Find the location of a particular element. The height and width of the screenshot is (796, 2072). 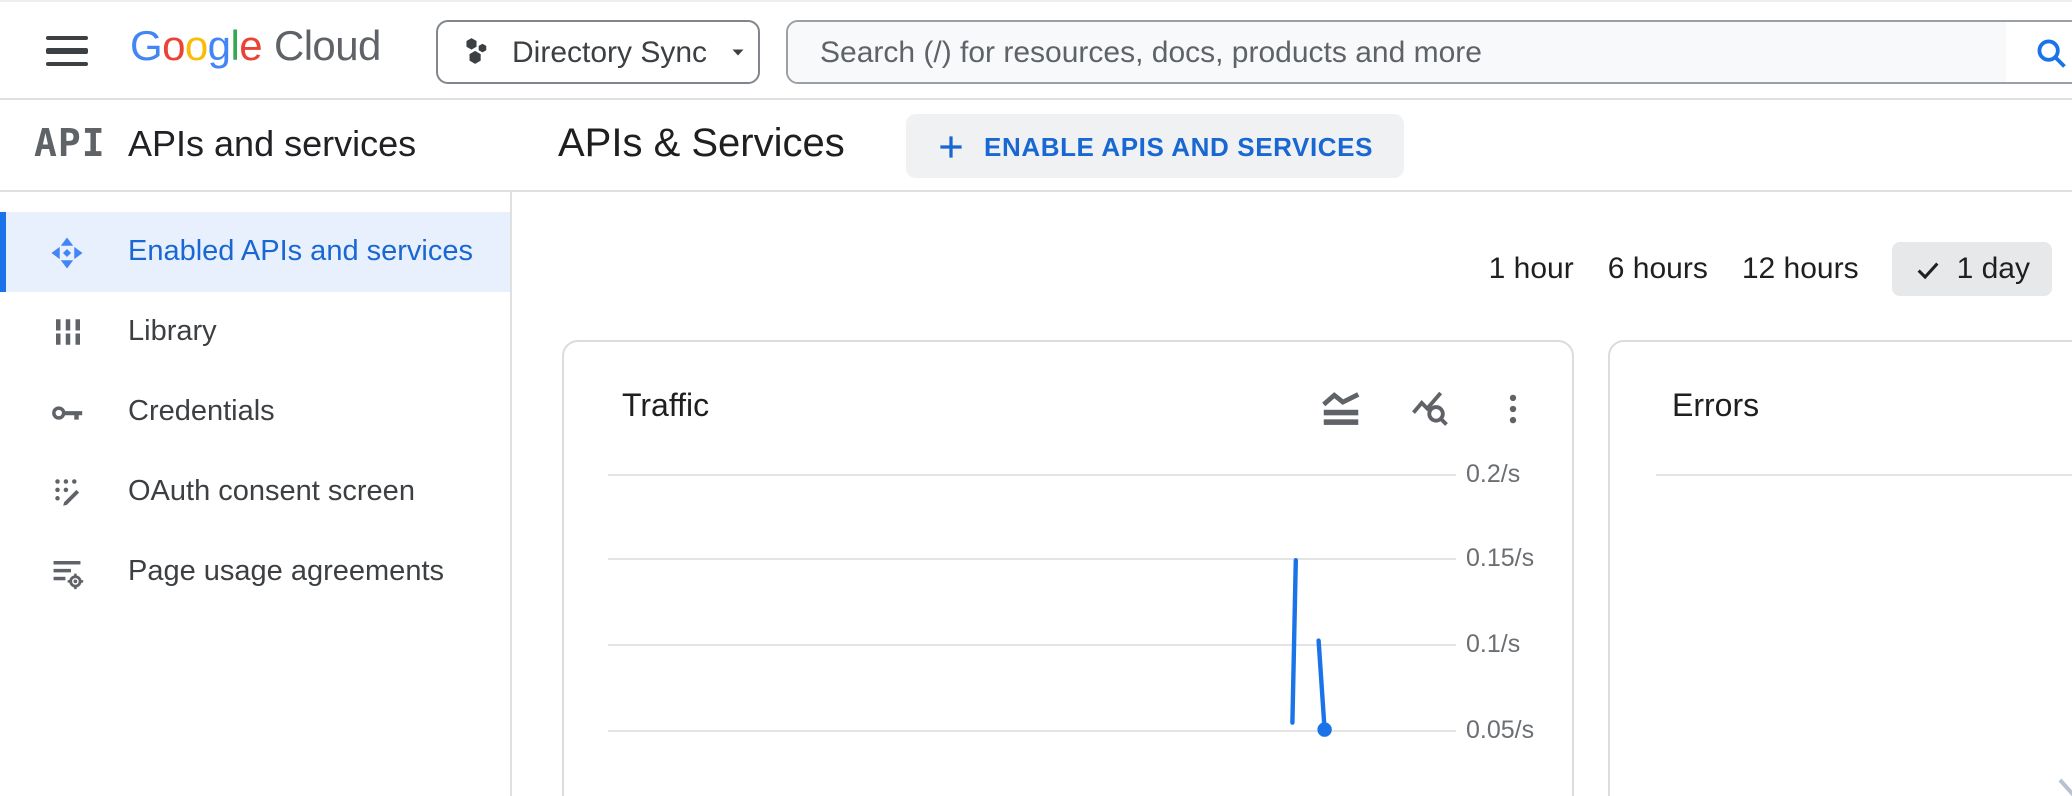

time-range-12-hours: 12 hours is located at coordinates (1800, 269).